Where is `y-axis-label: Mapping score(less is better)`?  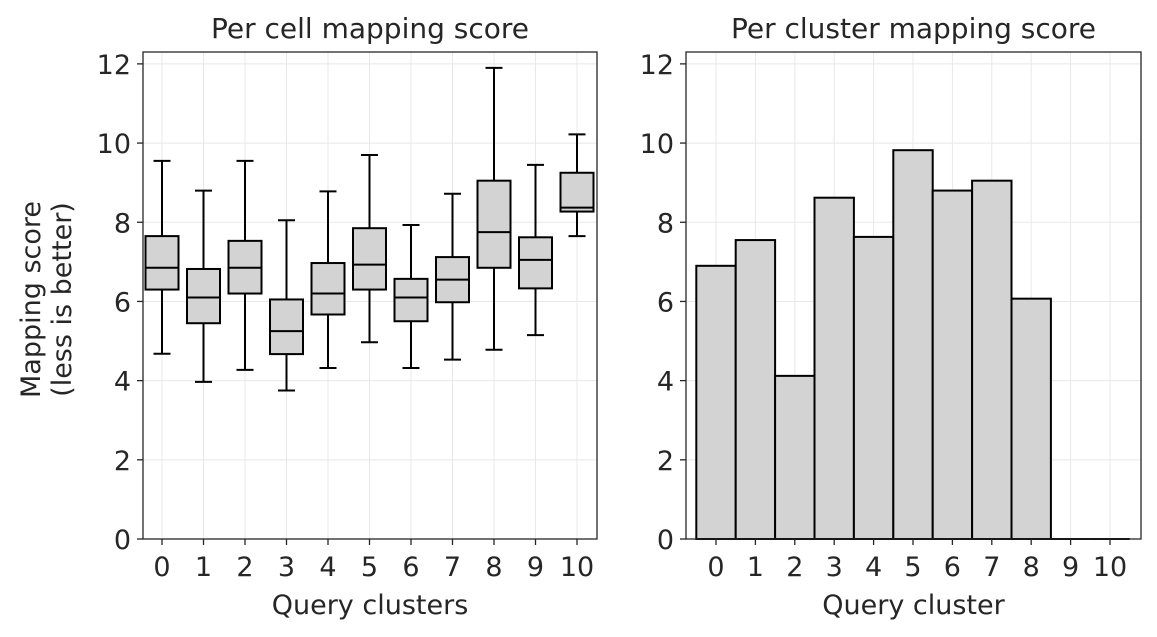
y-axis-label: Mapping score(less is better) is located at coordinates (47, 299).